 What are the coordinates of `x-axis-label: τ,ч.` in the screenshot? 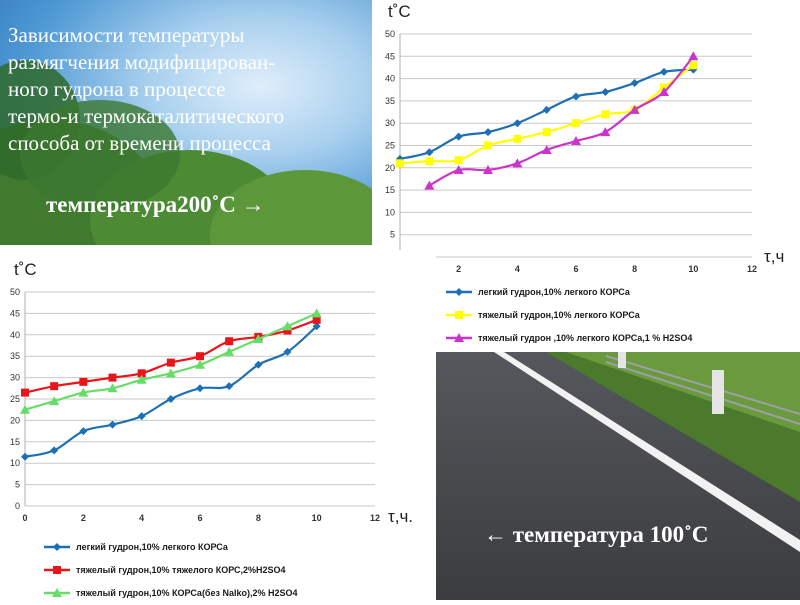 It's located at (400, 516).